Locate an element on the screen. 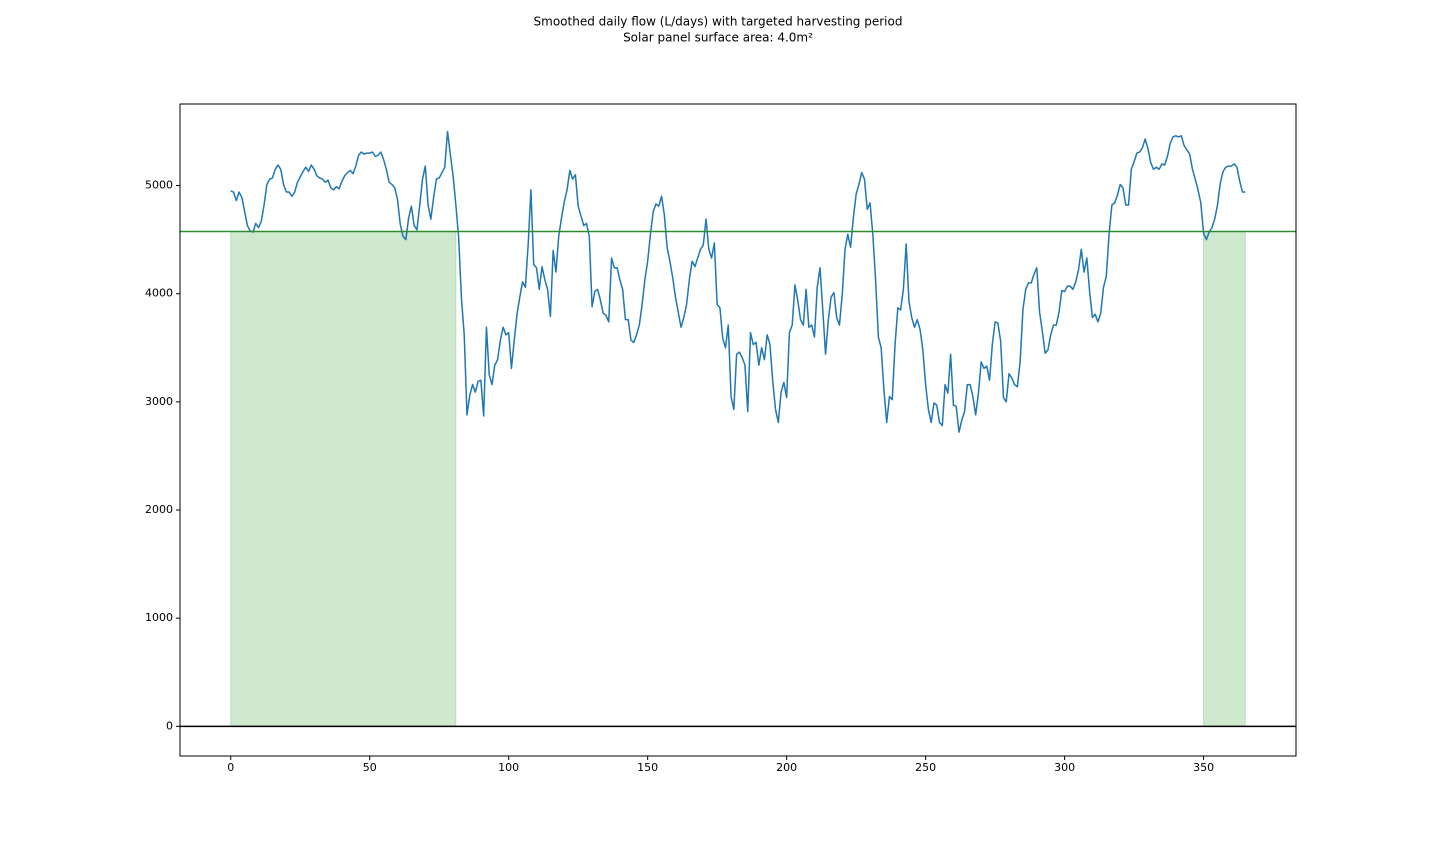 This screenshot has height=864, width=1440. x-tick-label: 250 is located at coordinates (925, 767).